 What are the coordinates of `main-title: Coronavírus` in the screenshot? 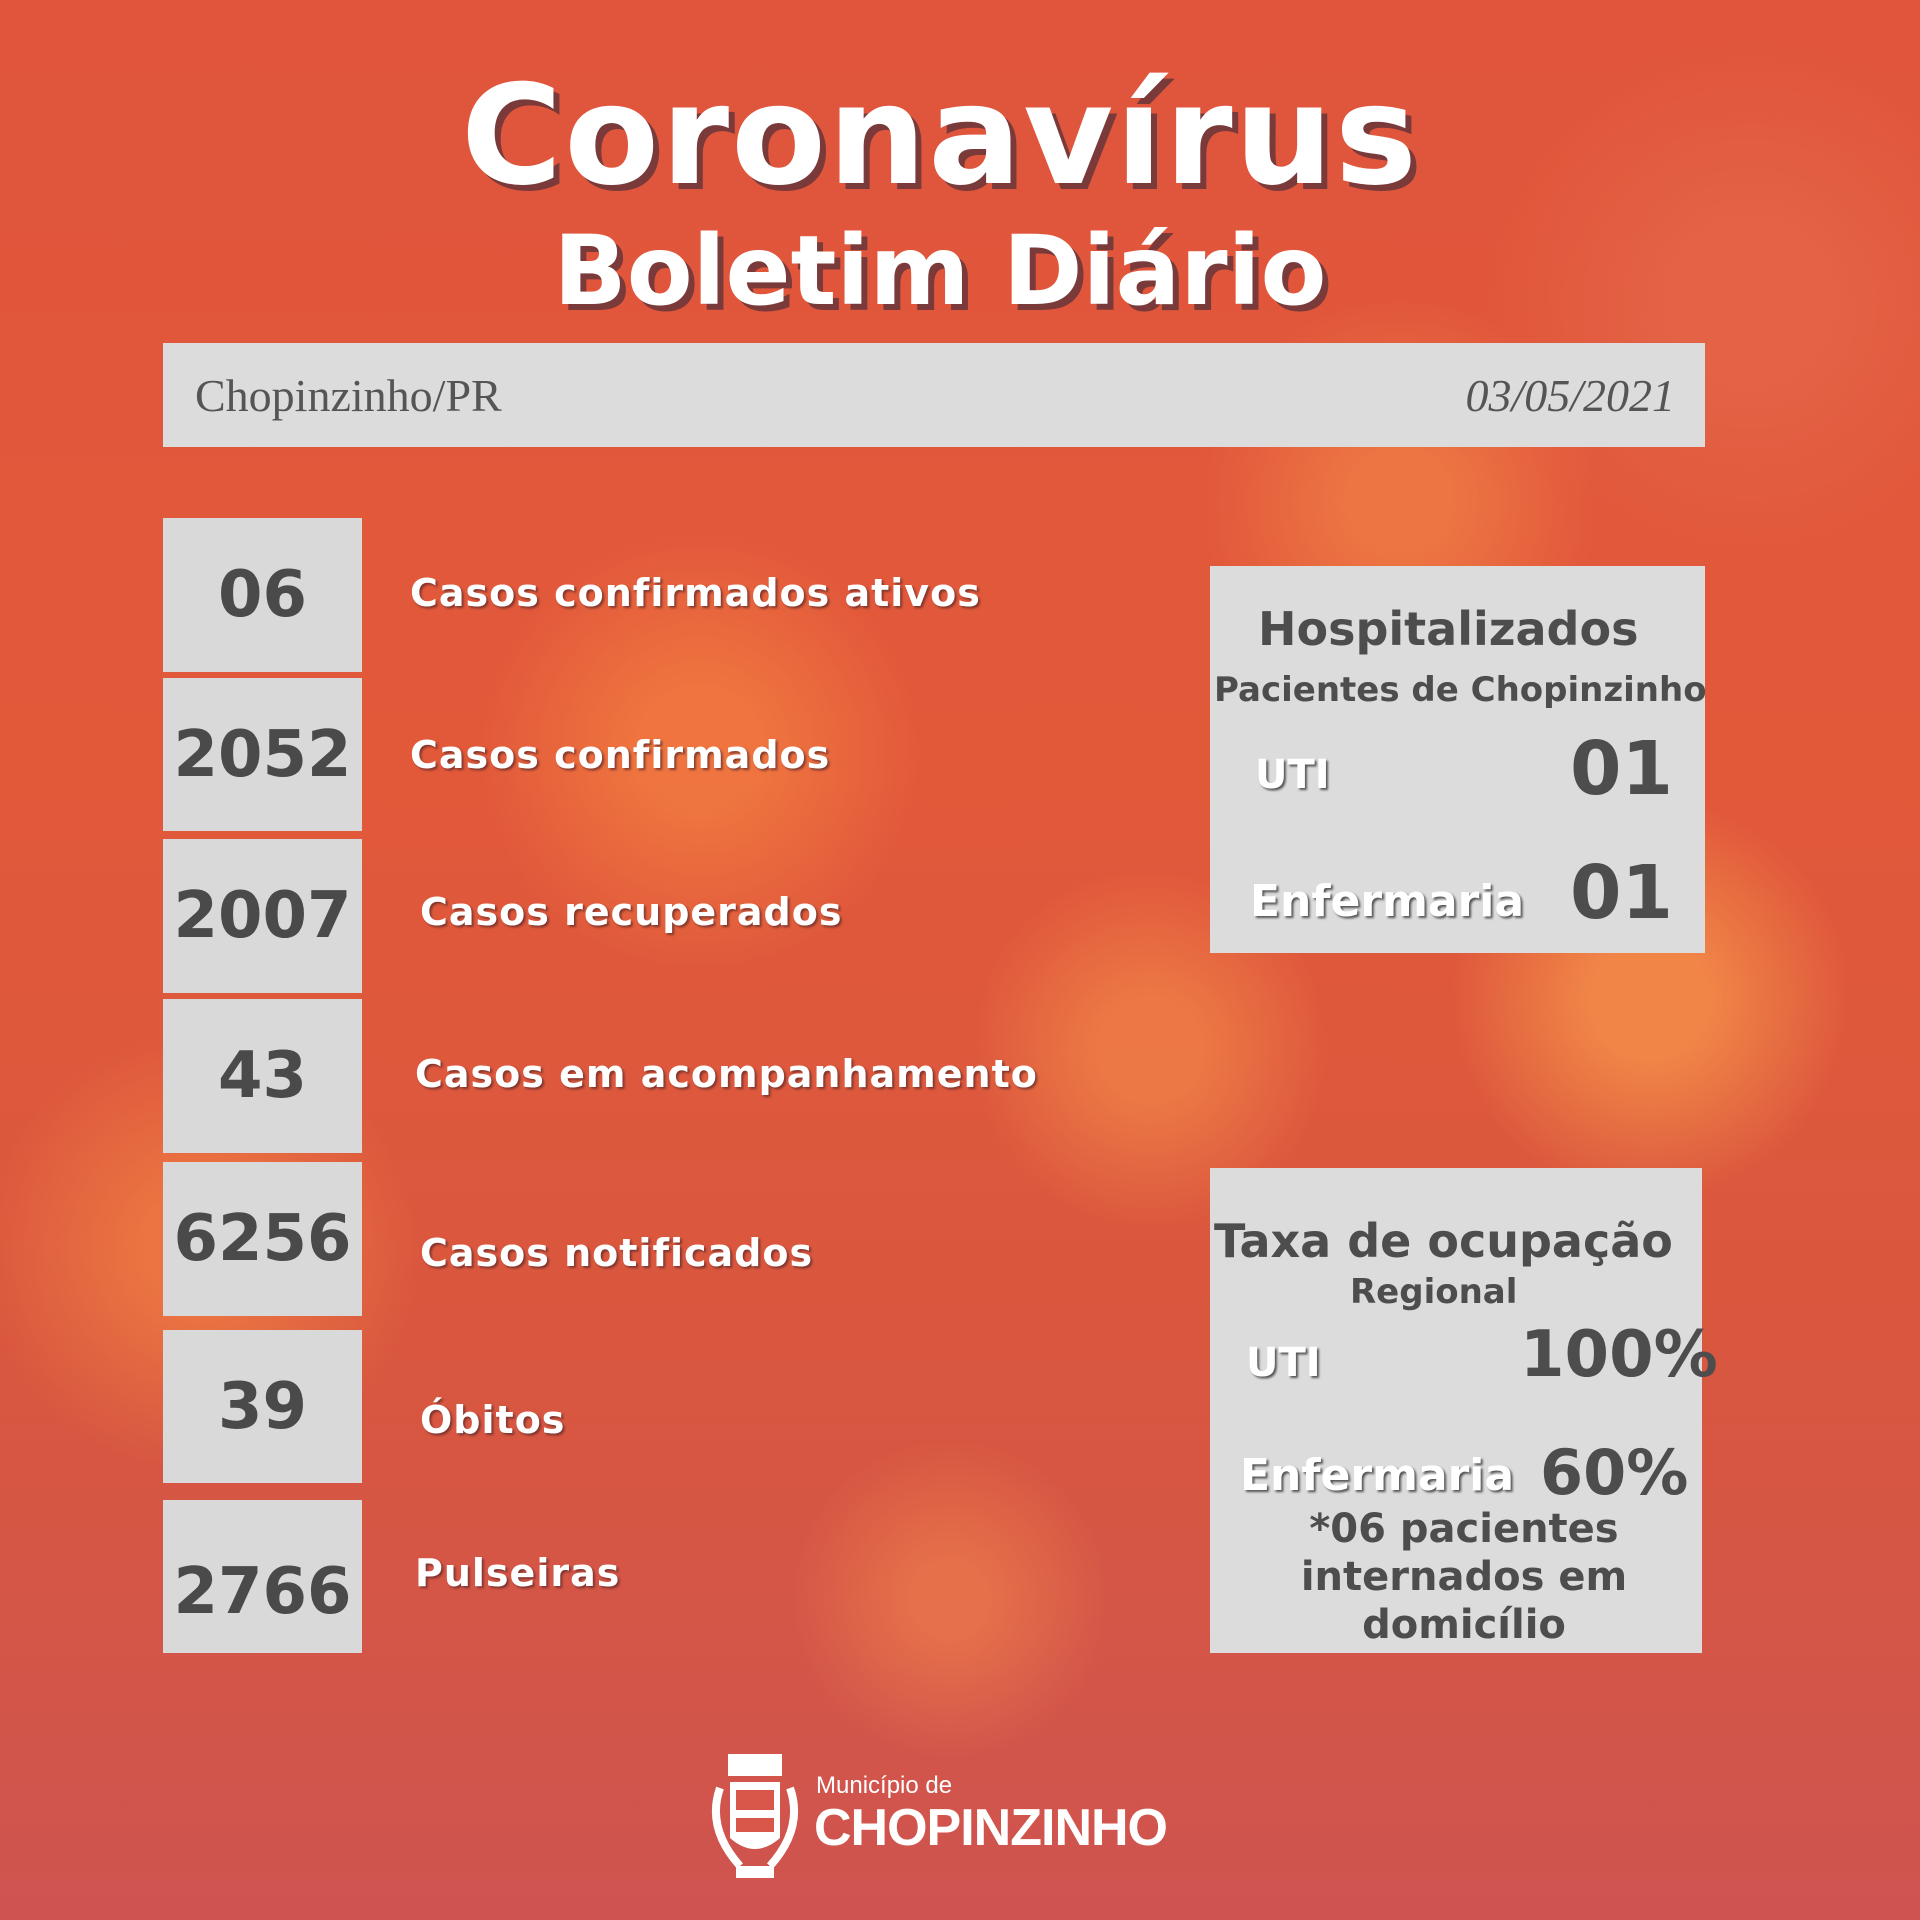 It's located at (939, 135).